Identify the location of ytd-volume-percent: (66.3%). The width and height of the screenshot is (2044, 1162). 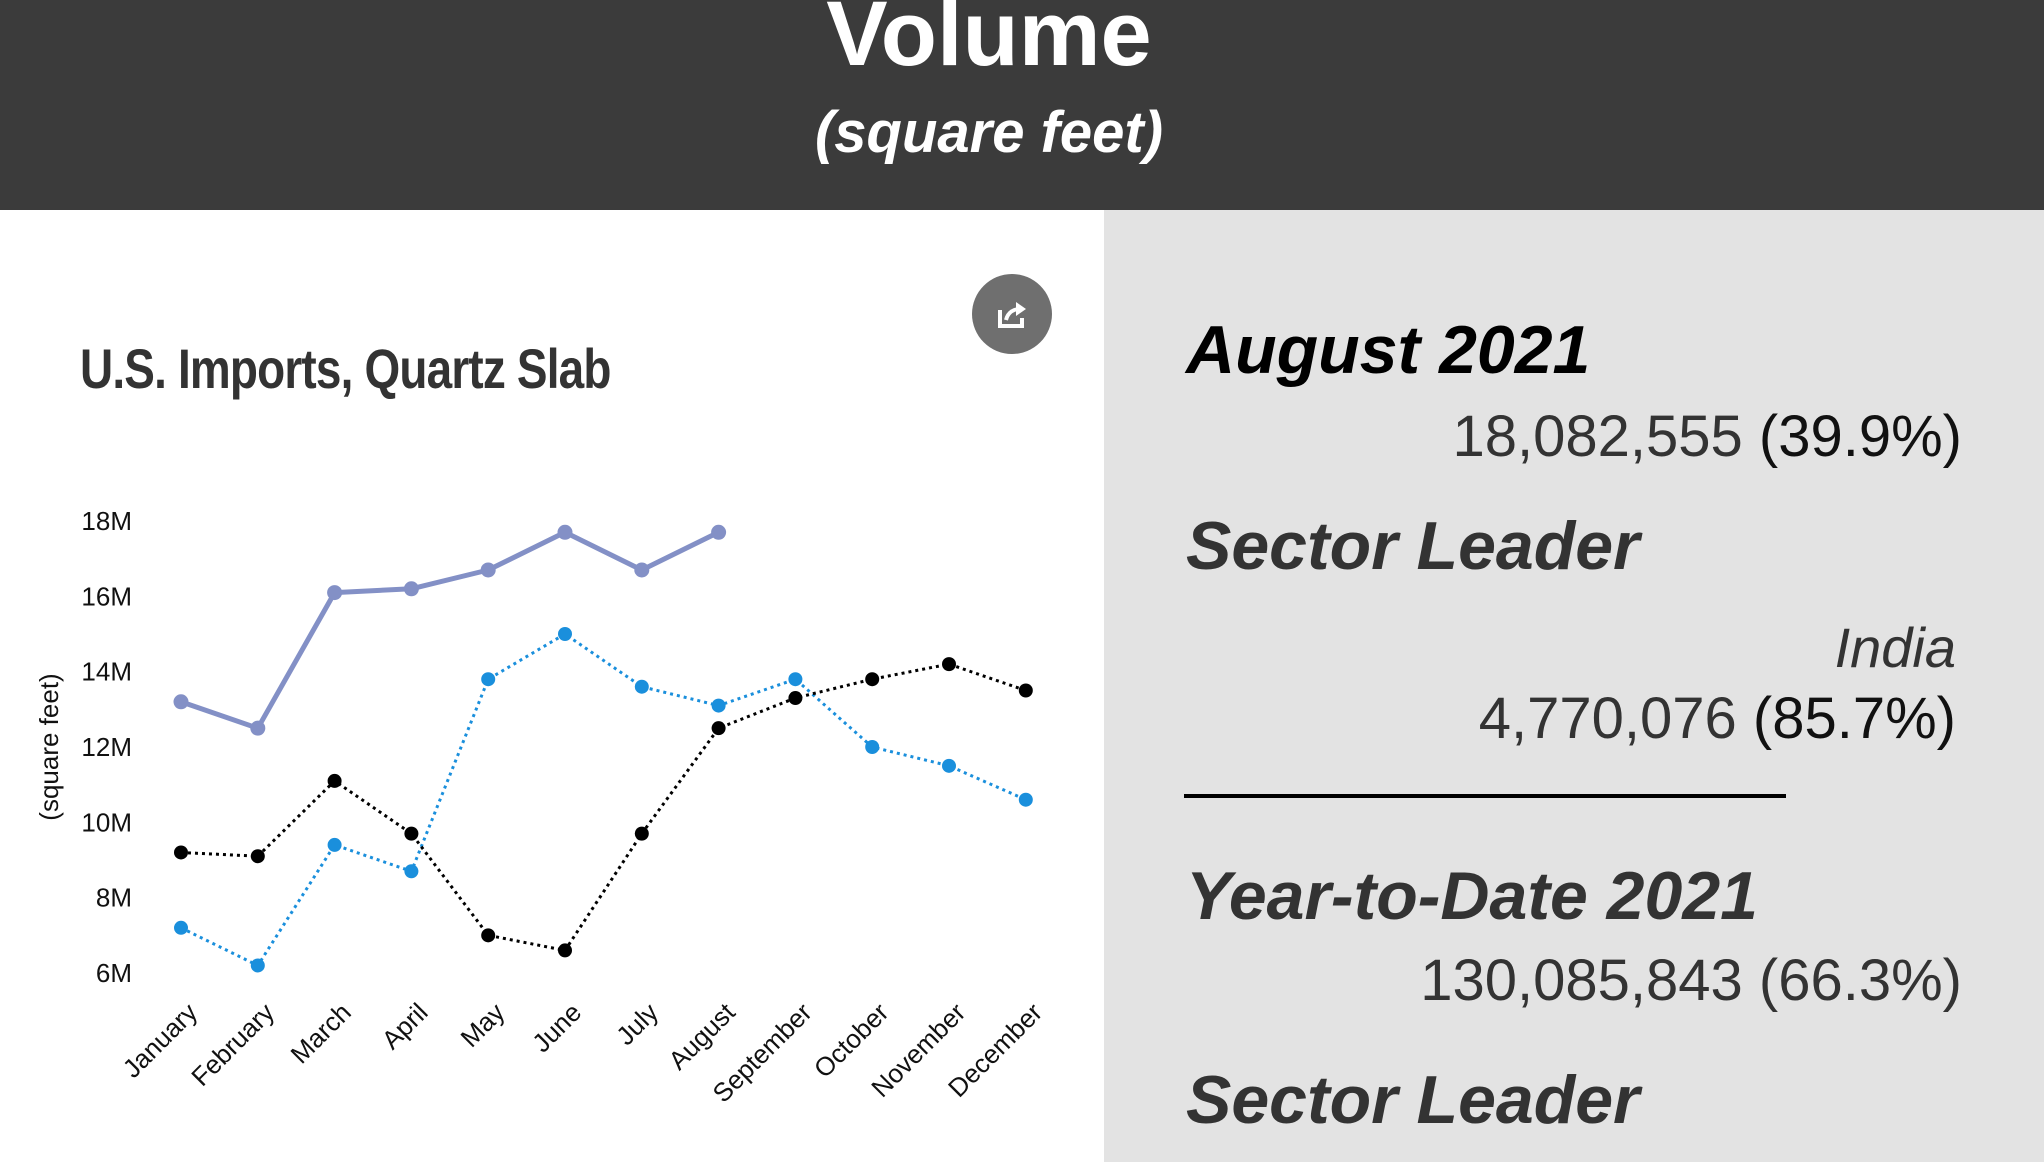
(1860, 980).